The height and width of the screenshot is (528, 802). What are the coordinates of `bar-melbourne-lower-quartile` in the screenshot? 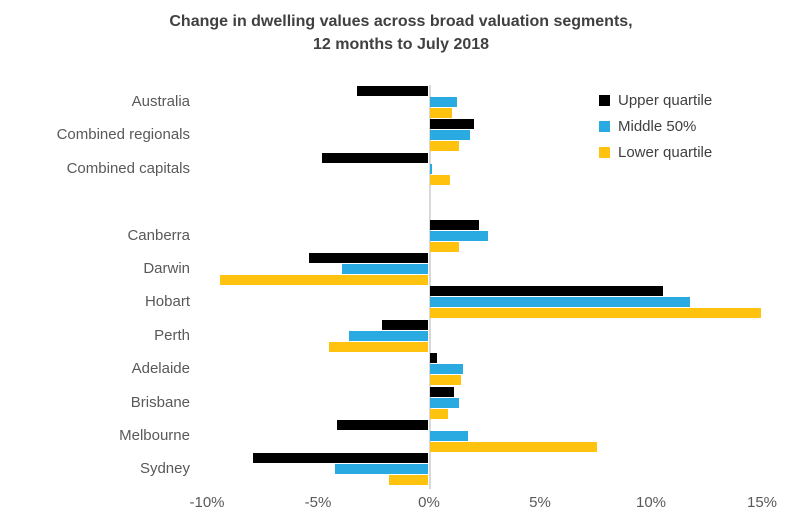 It's located at (513, 447).